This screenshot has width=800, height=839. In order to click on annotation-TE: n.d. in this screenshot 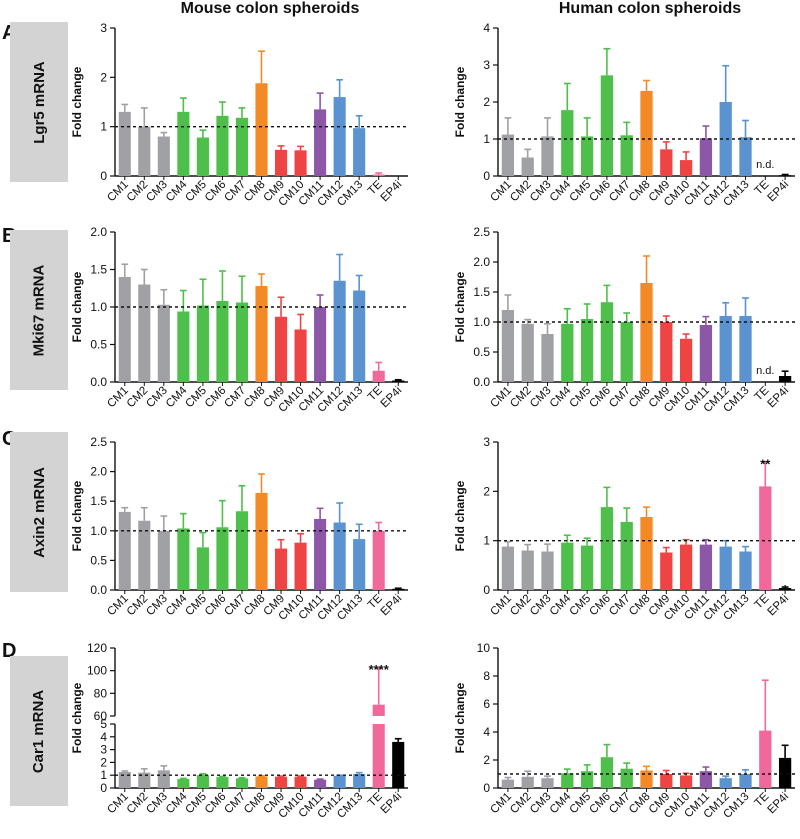, I will do `click(765, 165)`.